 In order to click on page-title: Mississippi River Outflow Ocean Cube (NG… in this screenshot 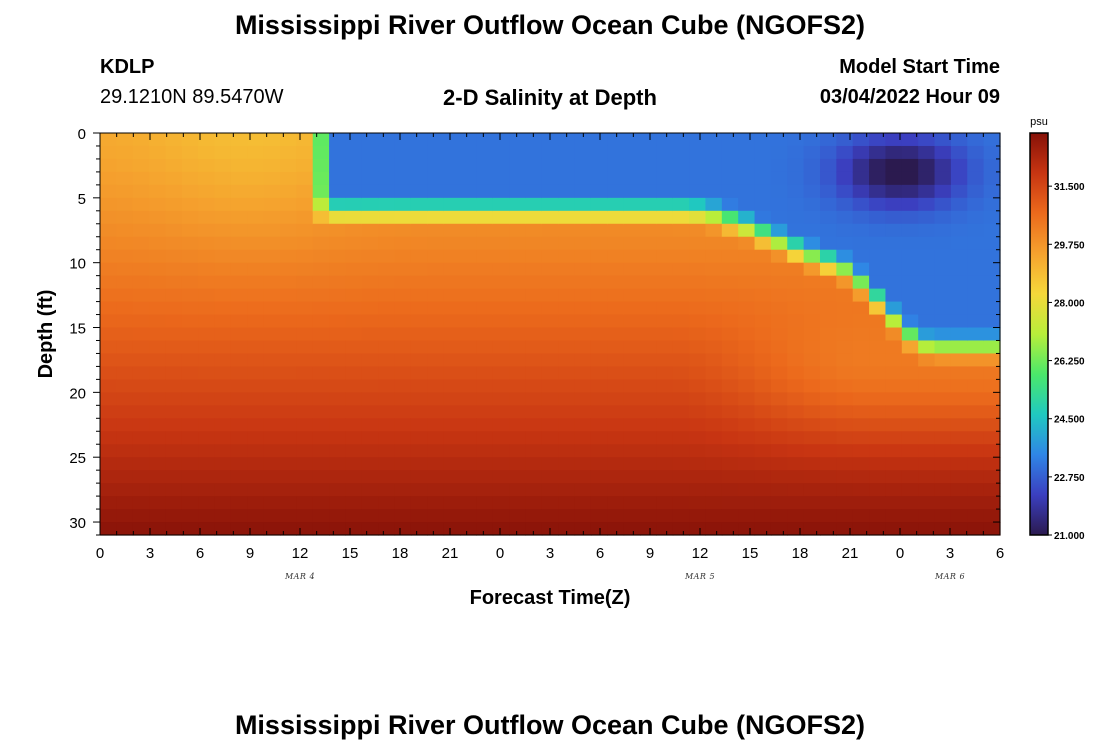, I will do `click(550, 25)`.